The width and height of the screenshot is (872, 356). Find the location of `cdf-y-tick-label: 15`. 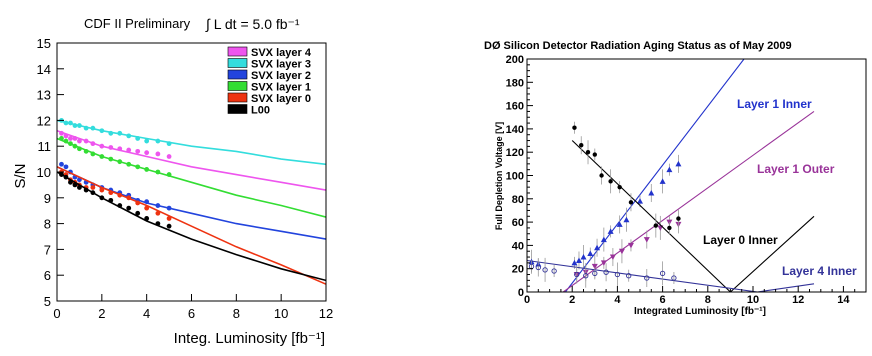

cdf-y-tick-label: 15 is located at coordinates (44, 43).